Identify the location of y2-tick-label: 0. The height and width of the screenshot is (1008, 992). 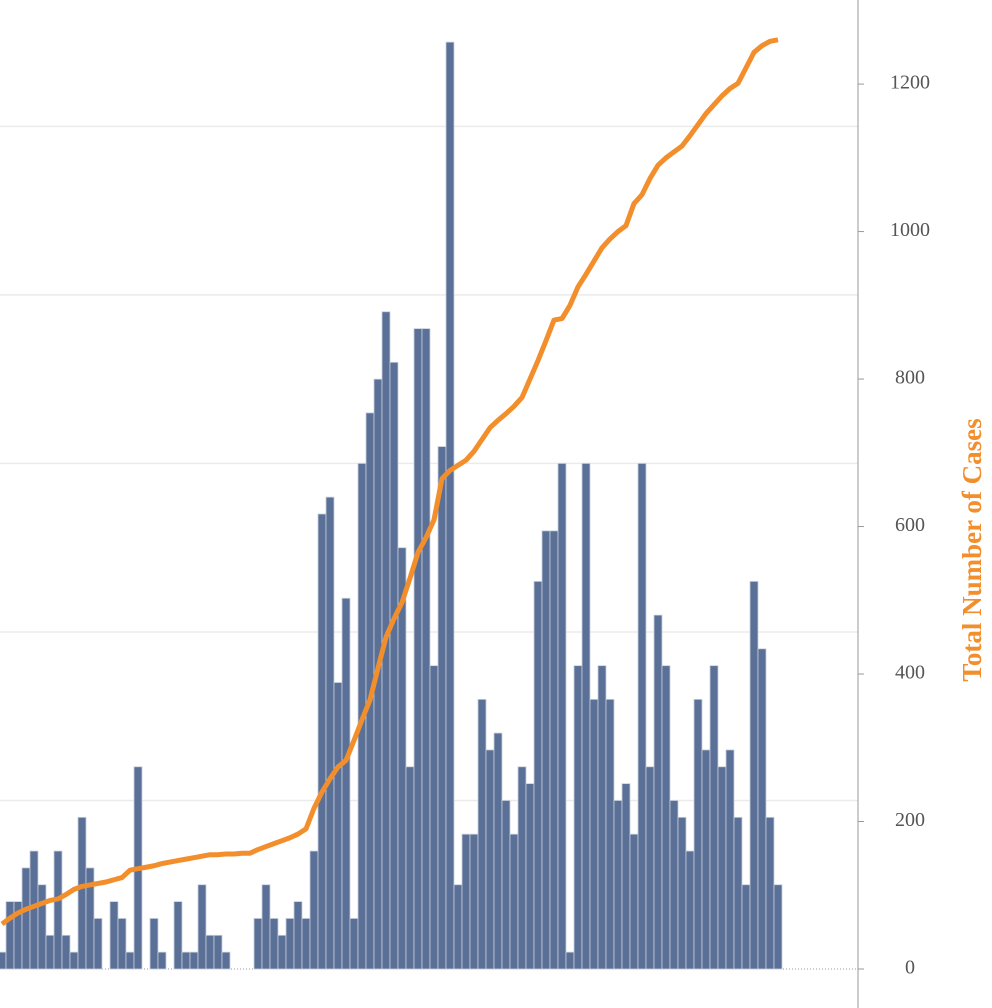
(910, 968).